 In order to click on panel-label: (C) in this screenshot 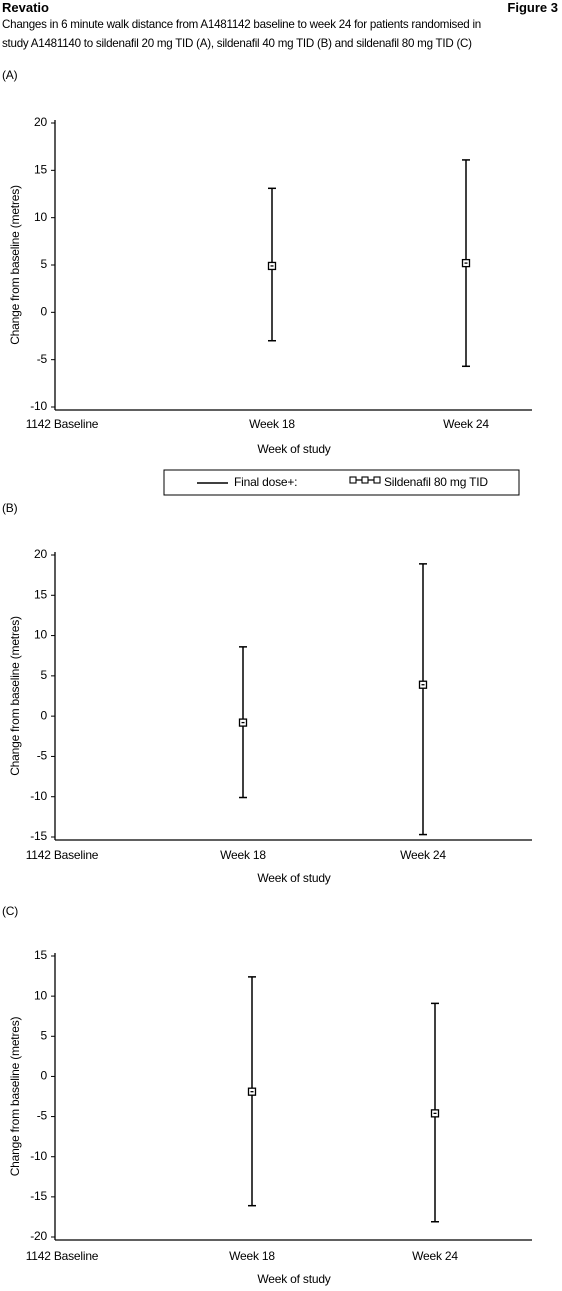, I will do `click(10, 911)`.